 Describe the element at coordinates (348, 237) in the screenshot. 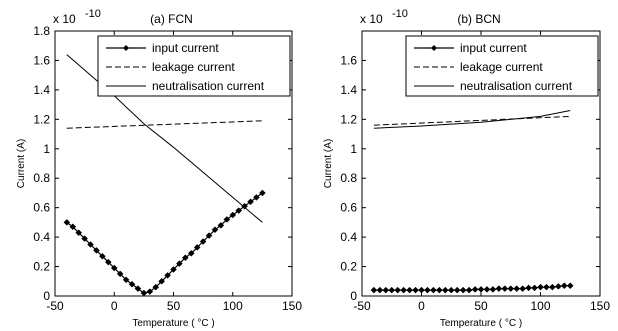

I see `y-tick-label: 0.4` at that location.